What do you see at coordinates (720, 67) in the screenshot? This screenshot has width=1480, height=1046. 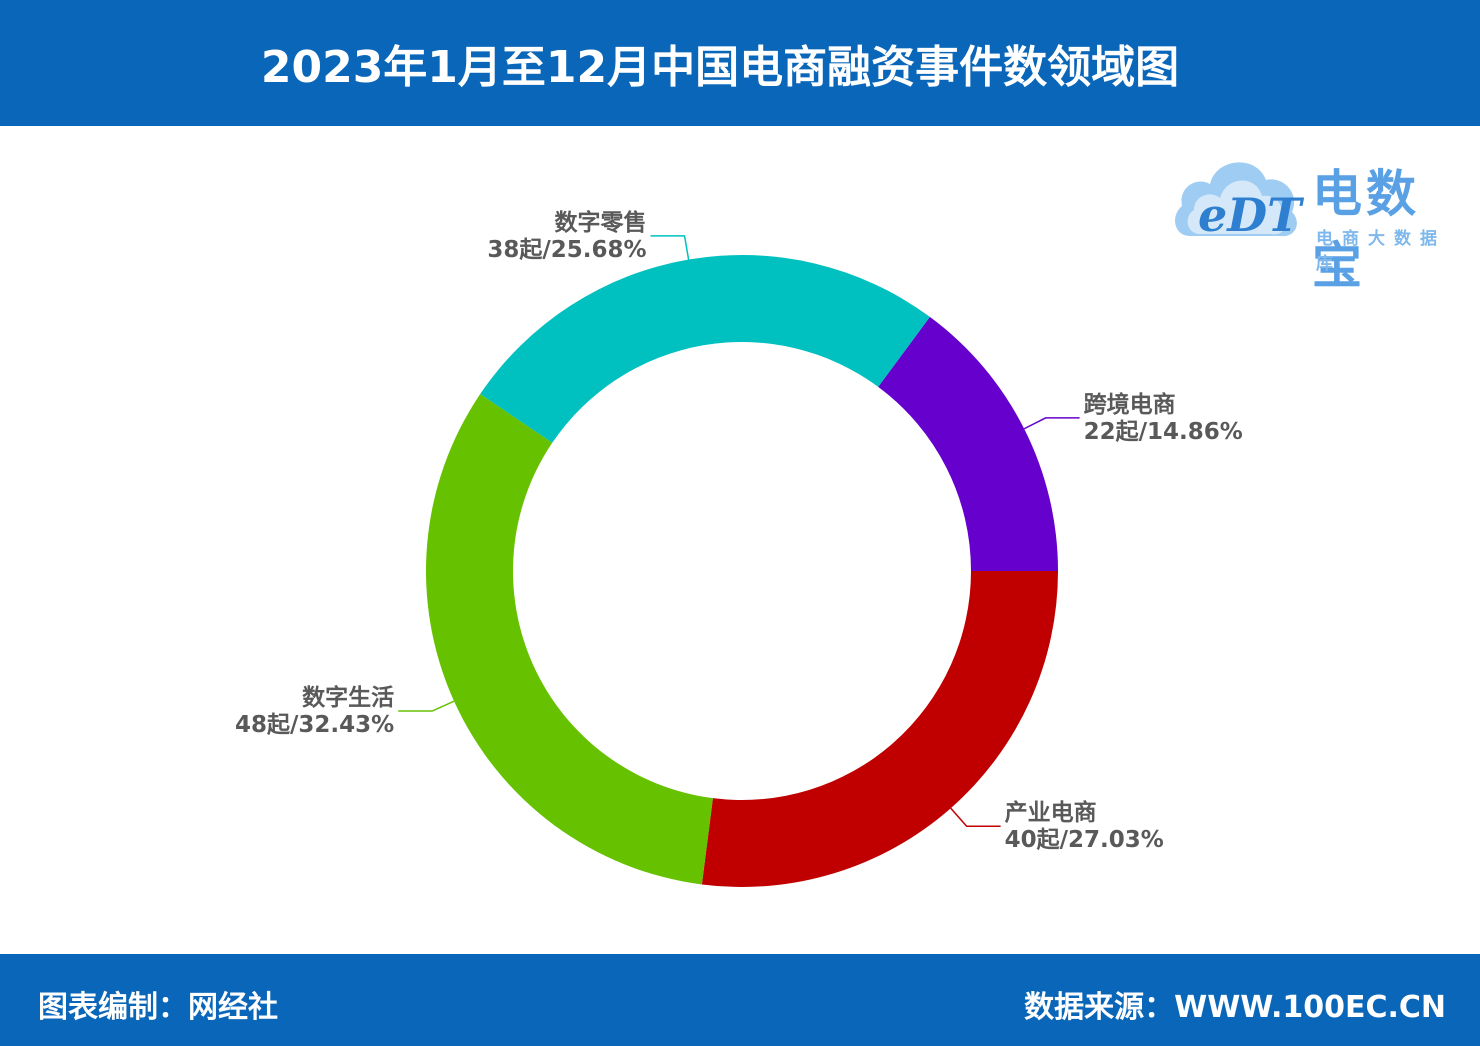 I see `page-title: 2023年1月至12月中国电商融资事件数领域图` at bounding box center [720, 67].